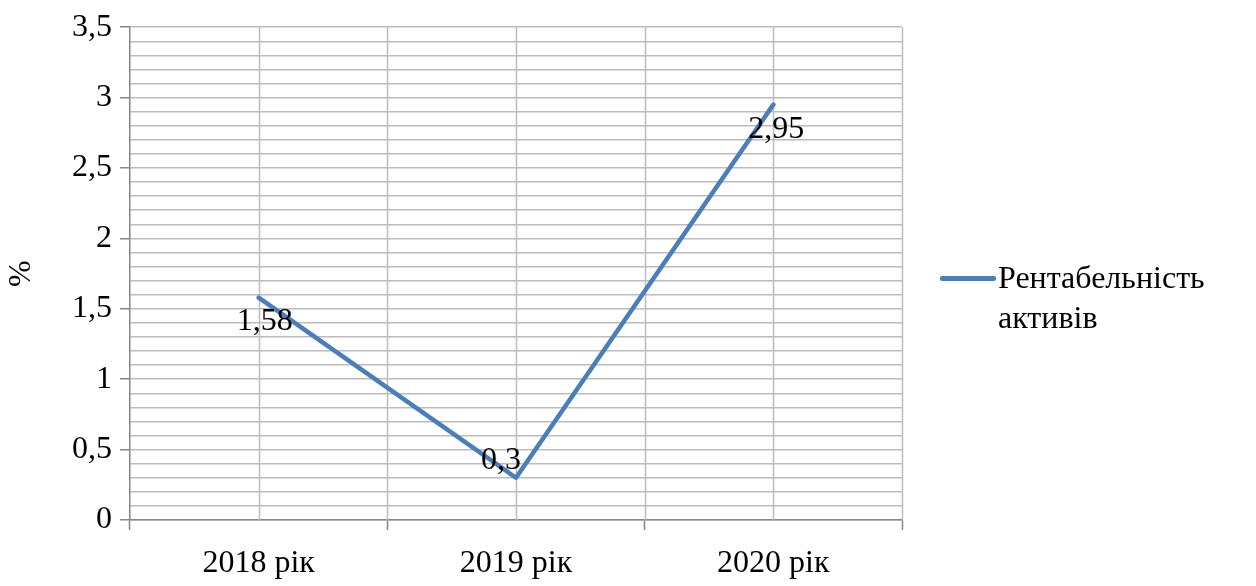 The width and height of the screenshot is (1256, 586). Describe the element at coordinates (264, 318) in the screenshot. I see `data-label: 1,58` at that location.